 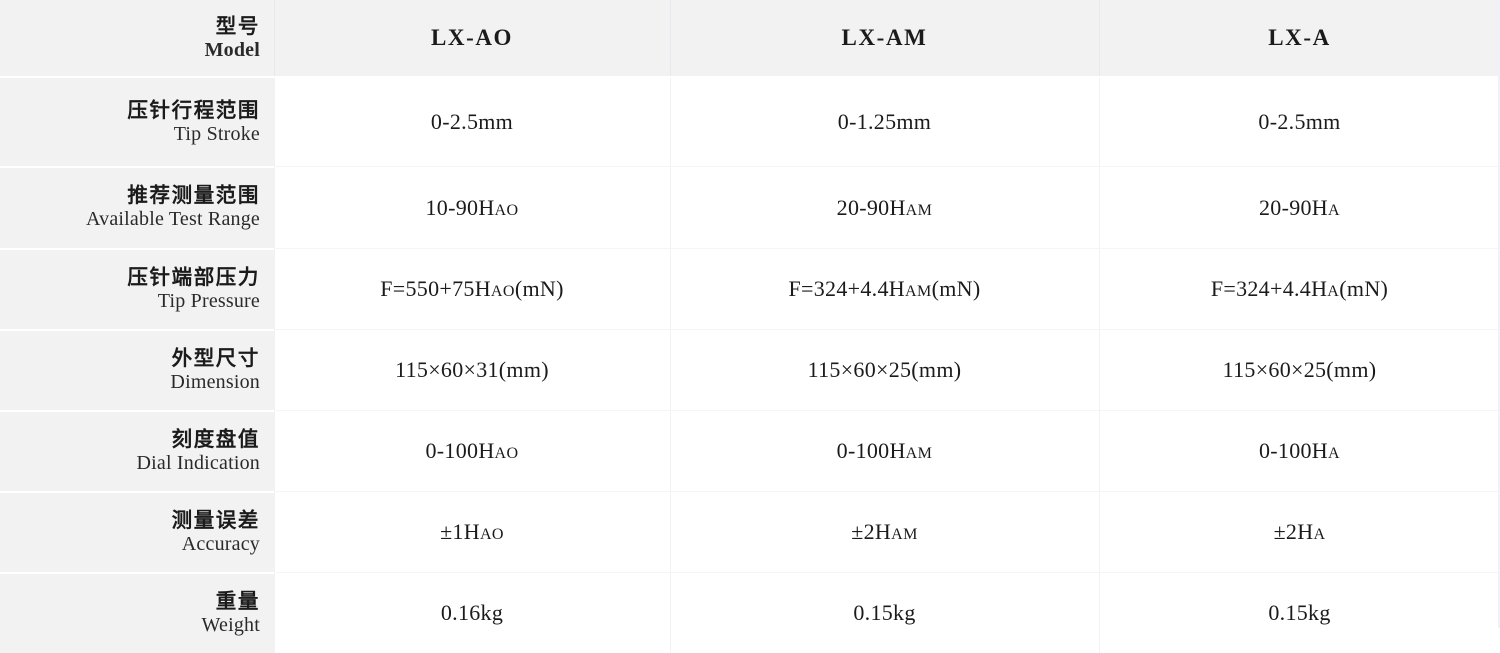 What do you see at coordinates (130, 301) in the screenshot?
I see `row-label-en: Tip Pressure` at bounding box center [130, 301].